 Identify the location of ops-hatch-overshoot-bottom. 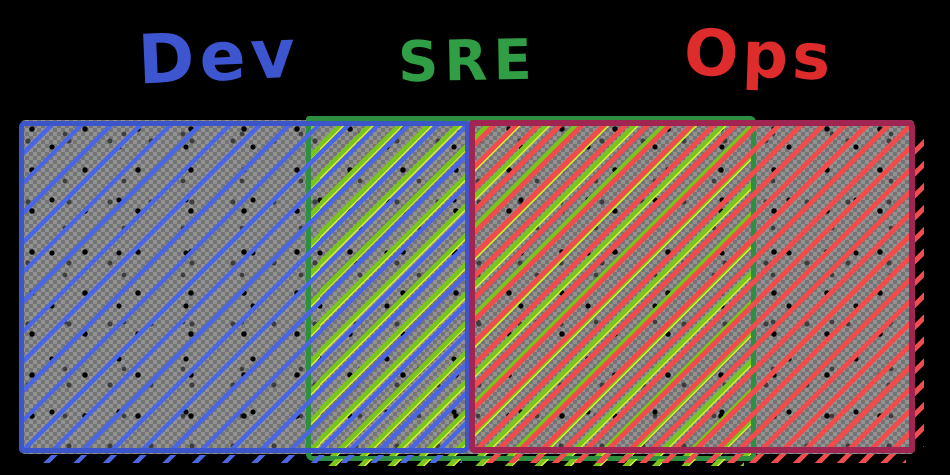
(693, 458).